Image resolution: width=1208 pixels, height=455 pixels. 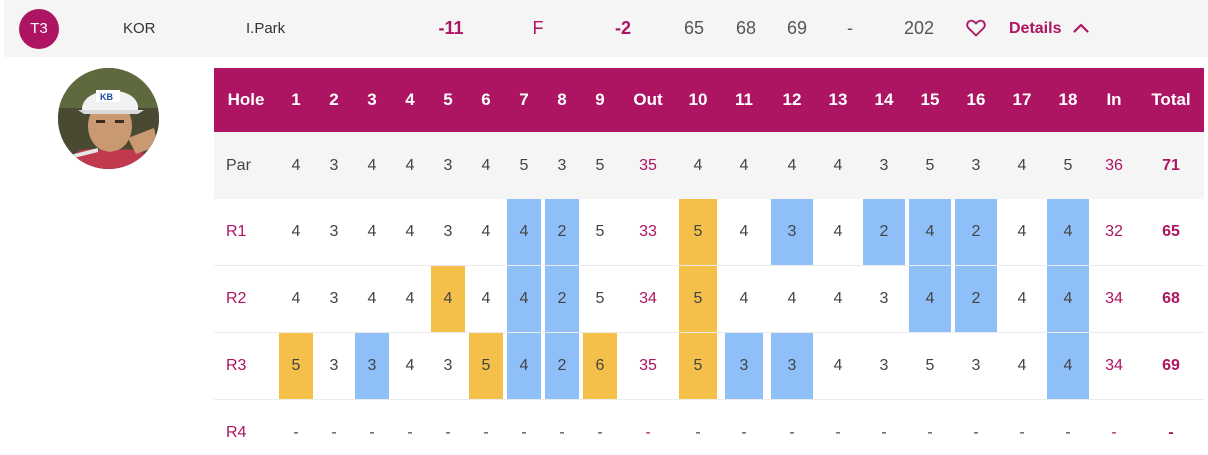 I want to click on score-in: -, so click(x=1114, y=432).